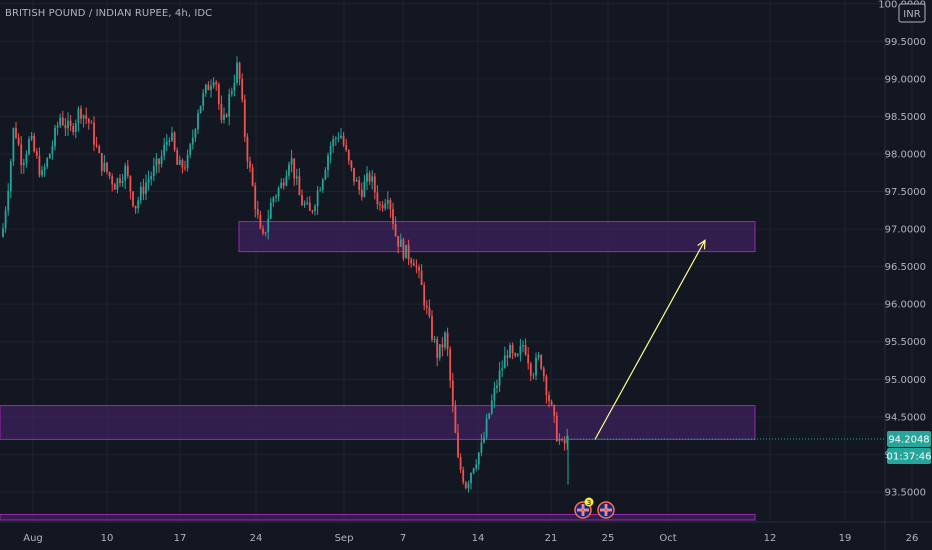  What do you see at coordinates (905, 42) in the screenshot?
I see `y-tick-label: 99.5000` at bounding box center [905, 42].